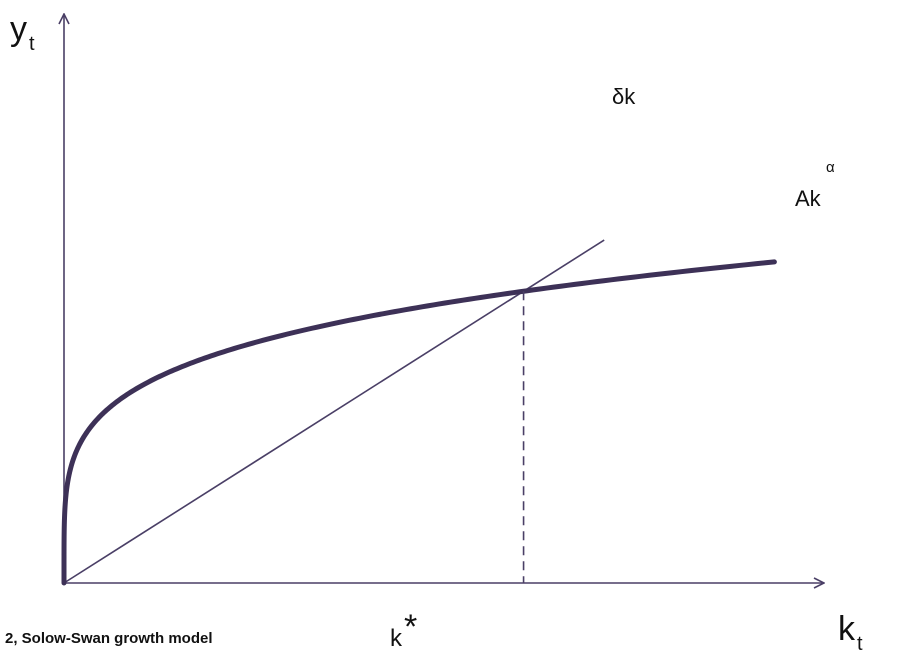 This screenshot has height=653, width=898. Describe the element at coordinates (830, 167) in the screenshot. I see `production-curve-exponent: α` at that location.